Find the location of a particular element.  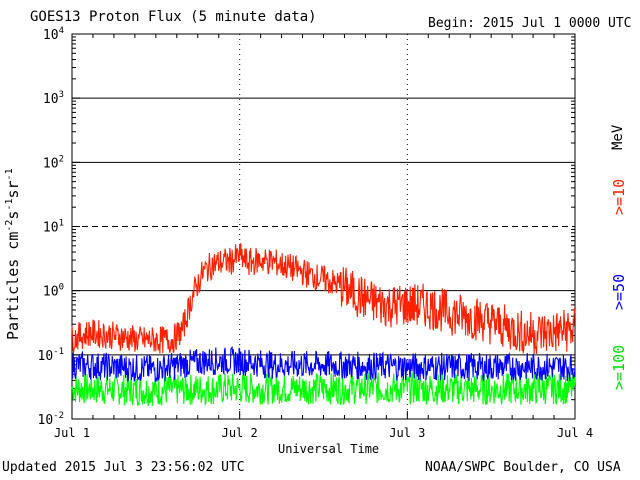

legend-unit-mev: MeV is located at coordinates (618, 137).